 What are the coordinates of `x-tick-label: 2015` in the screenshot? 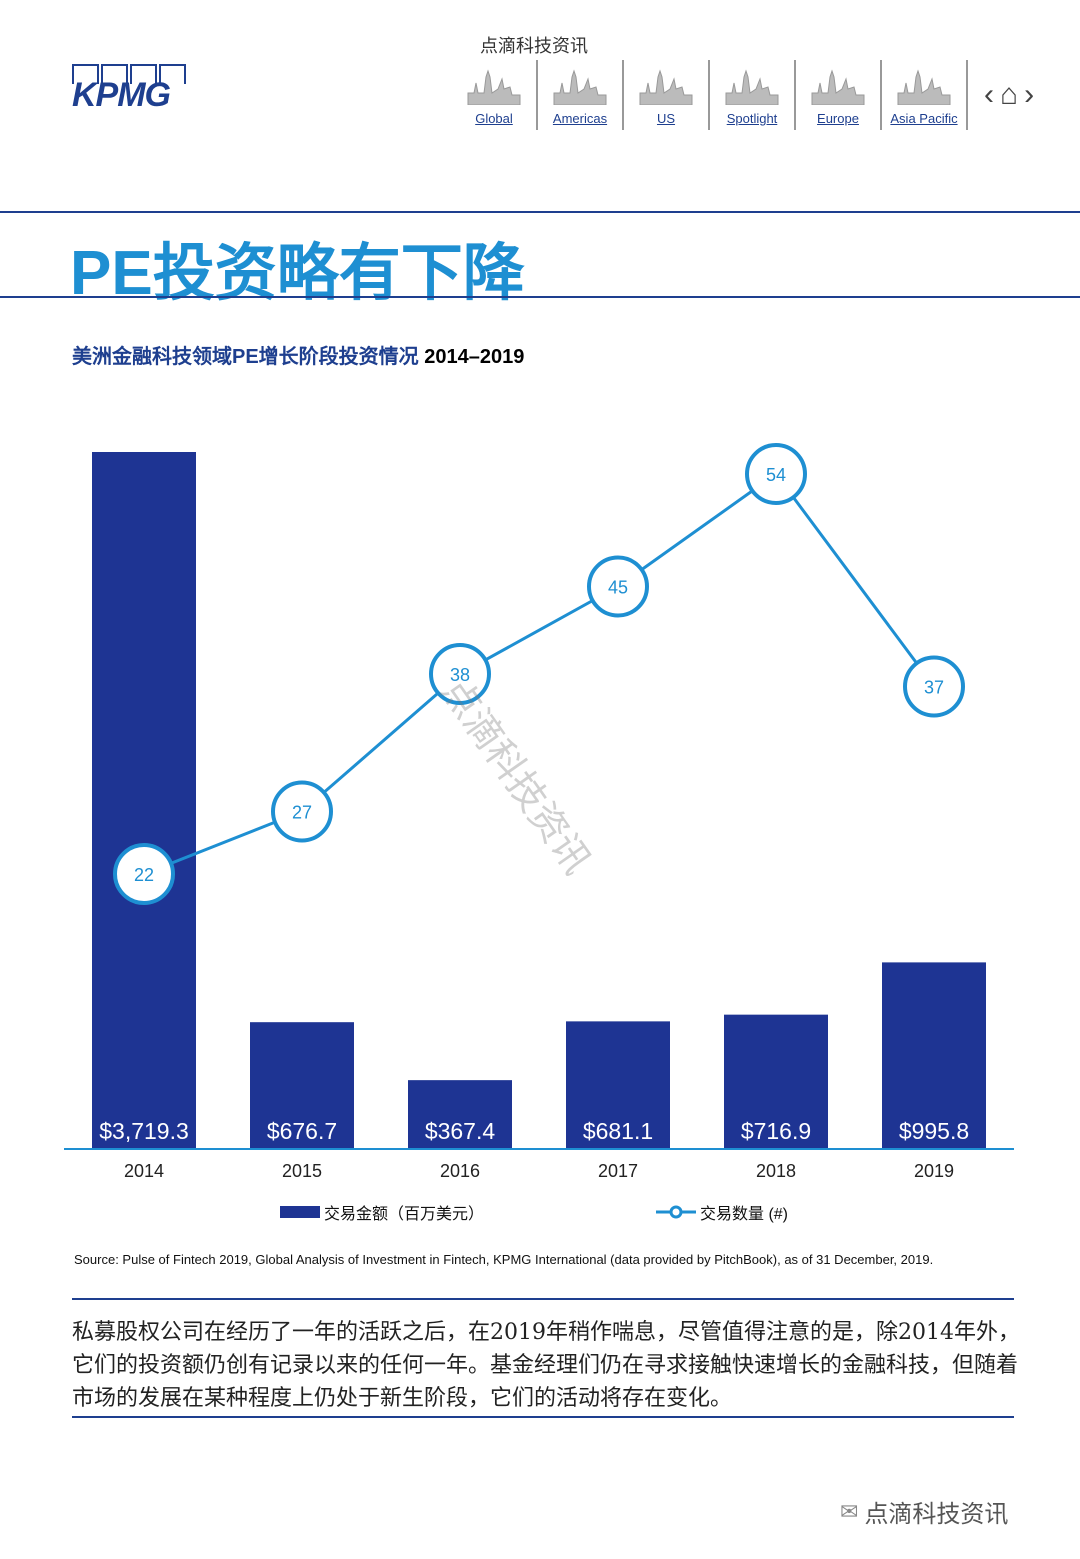 It's located at (302, 1171).